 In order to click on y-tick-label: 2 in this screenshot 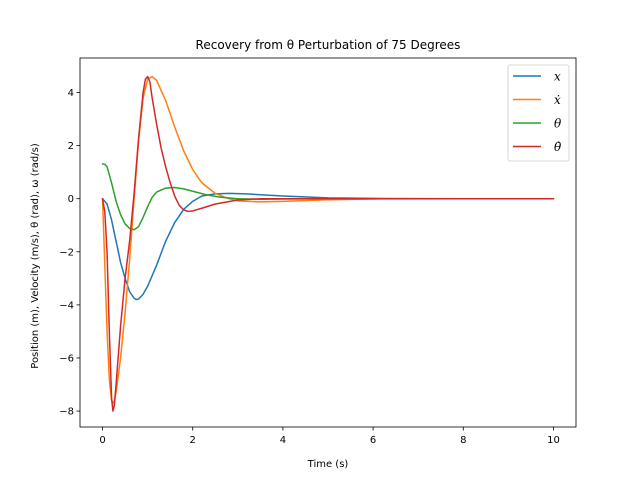, I will do `click(71, 146)`.